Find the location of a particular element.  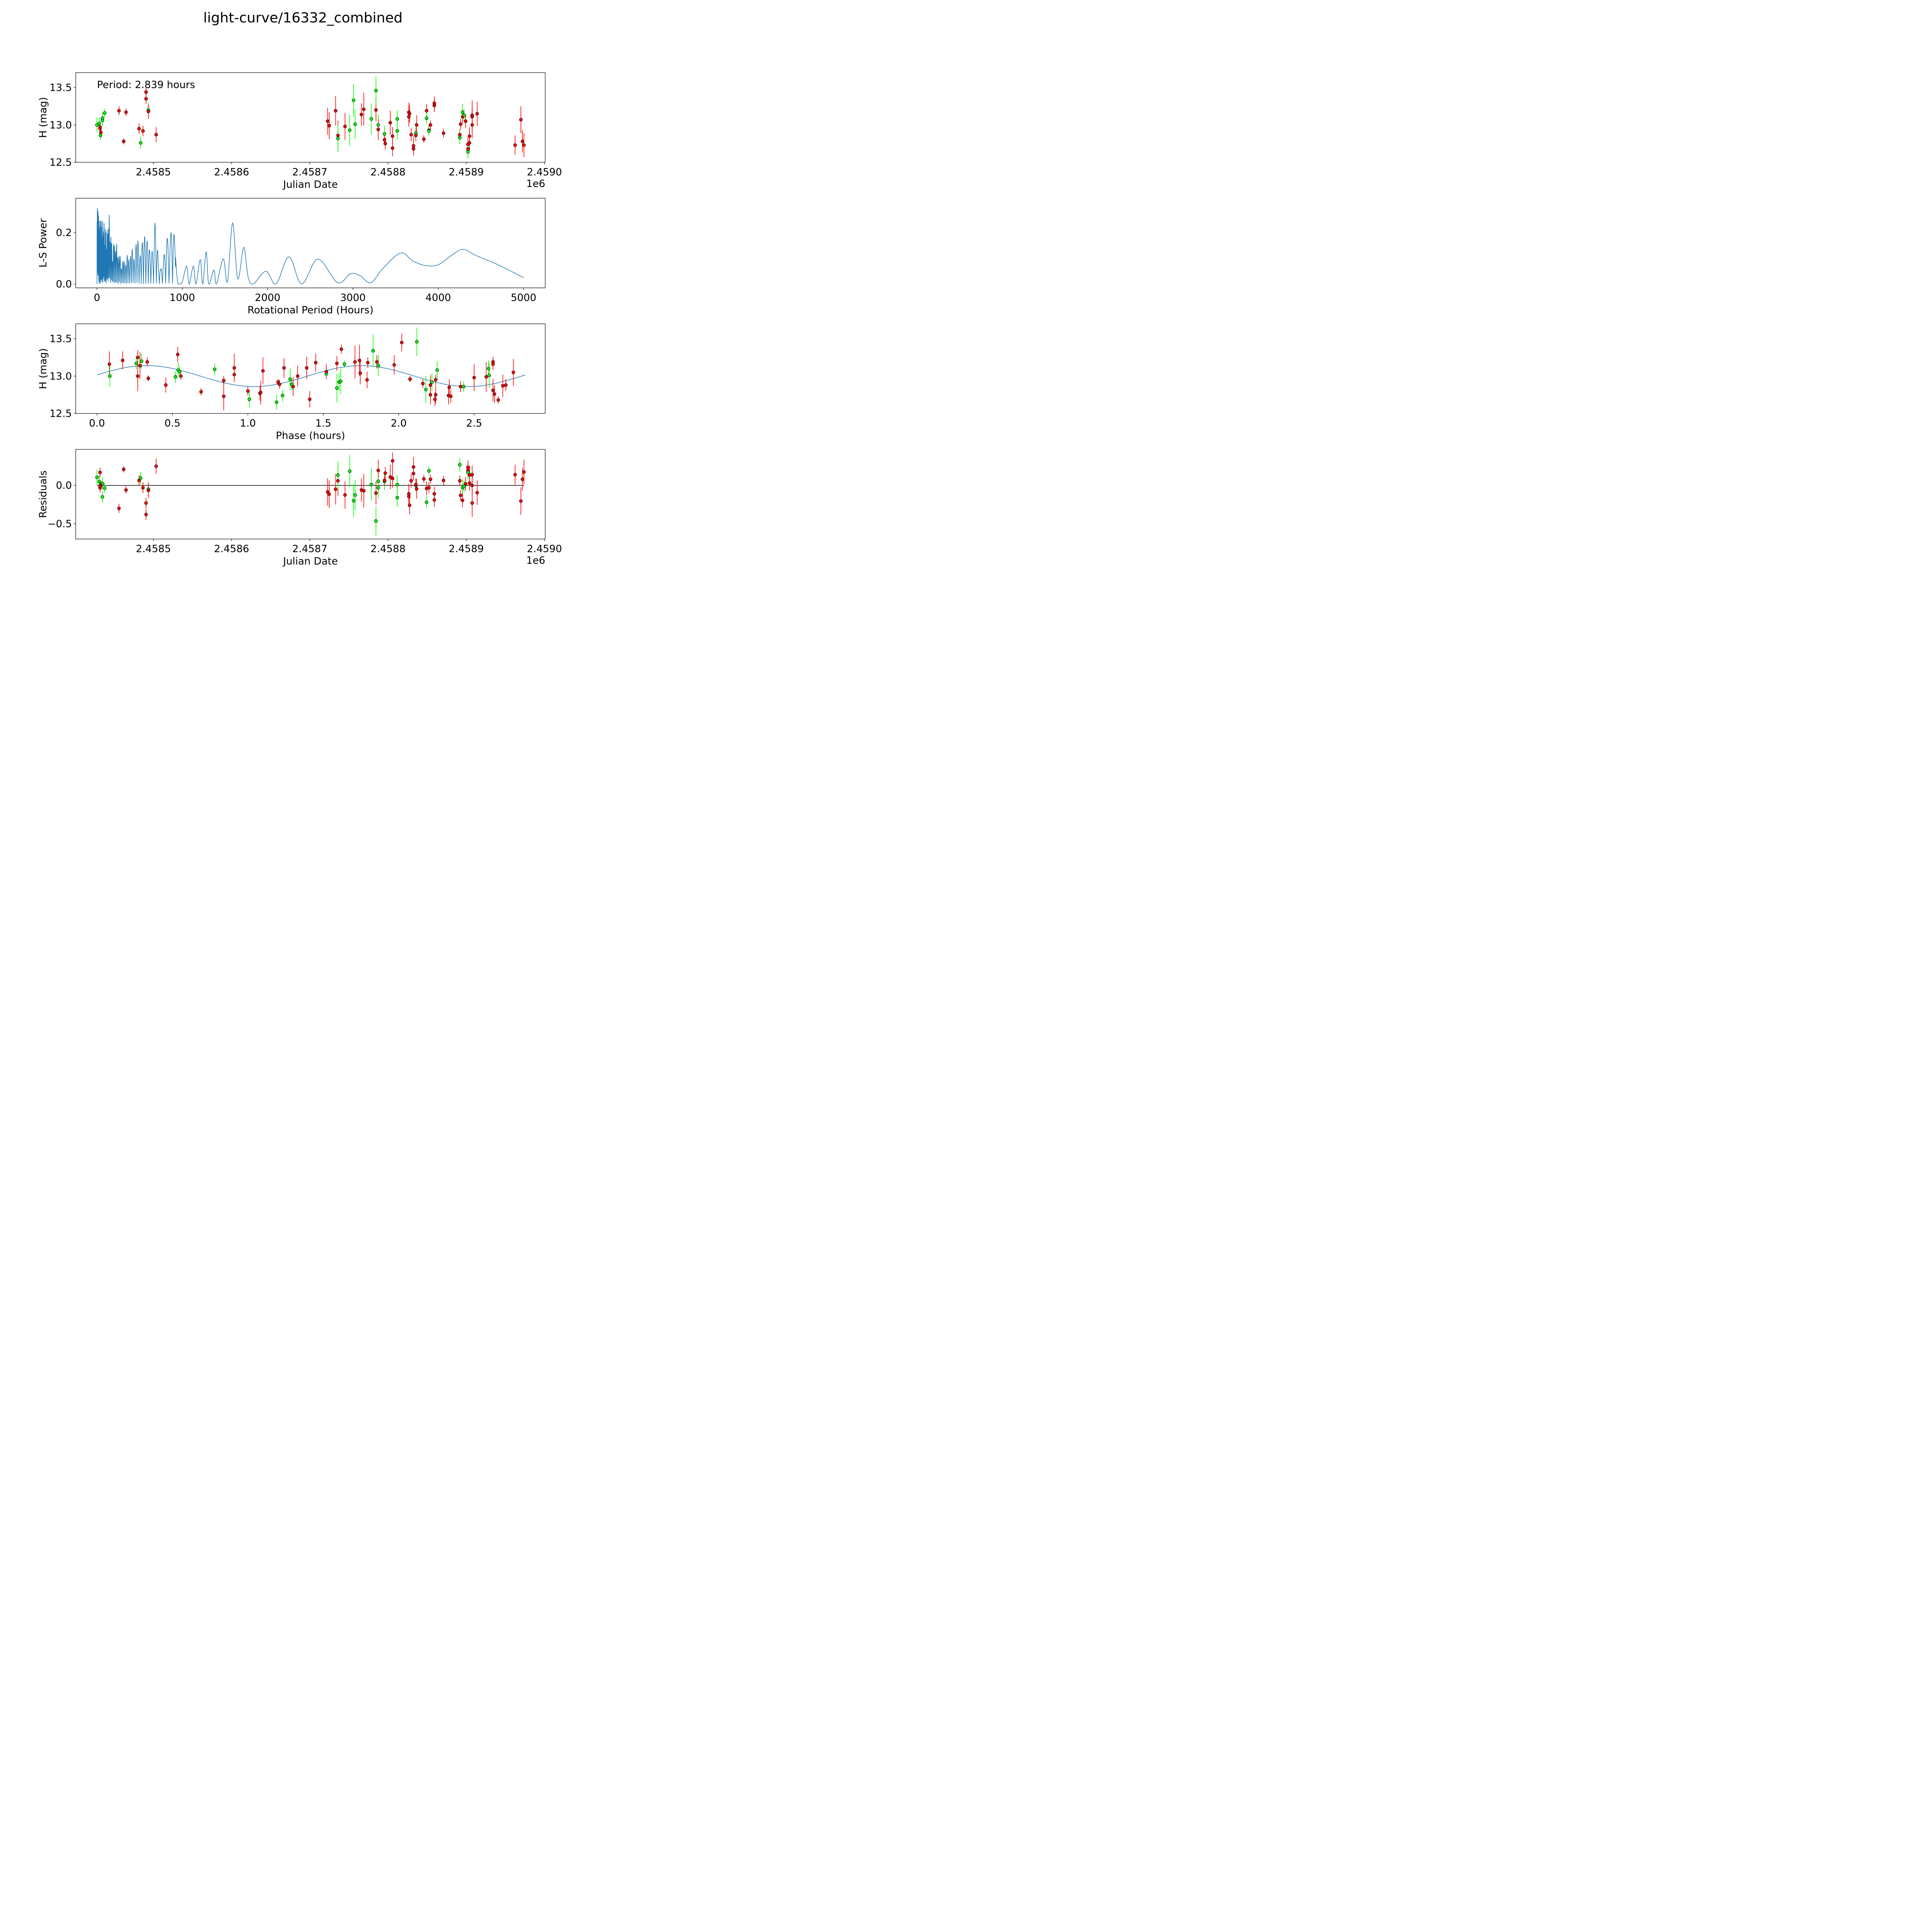

x-tick-label: 3000 is located at coordinates (353, 298).